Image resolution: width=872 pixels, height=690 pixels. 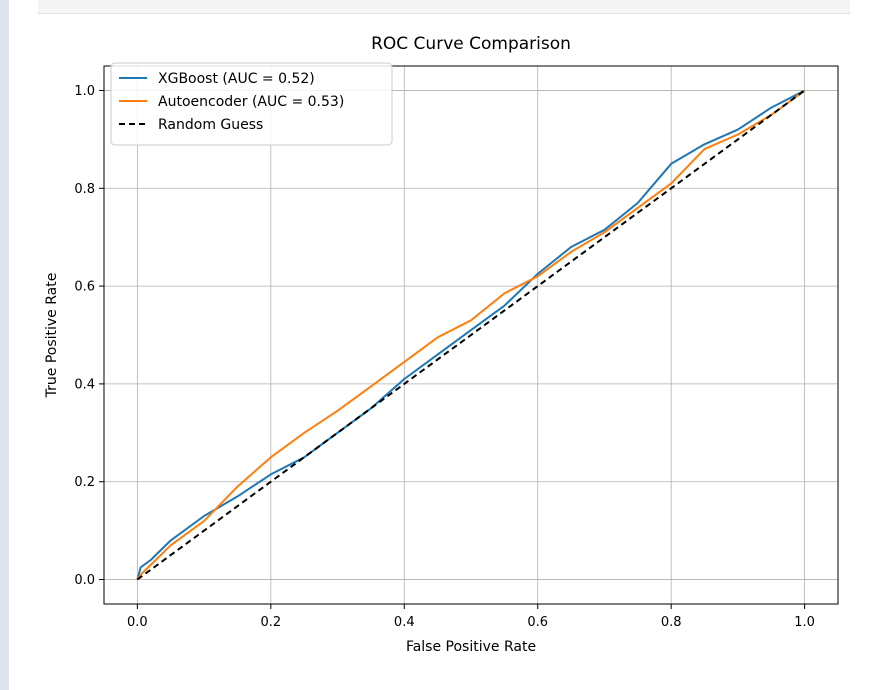 What do you see at coordinates (137, 622) in the screenshot?
I see `x-tick-label: 0.0` at bounding box center [137, 622].